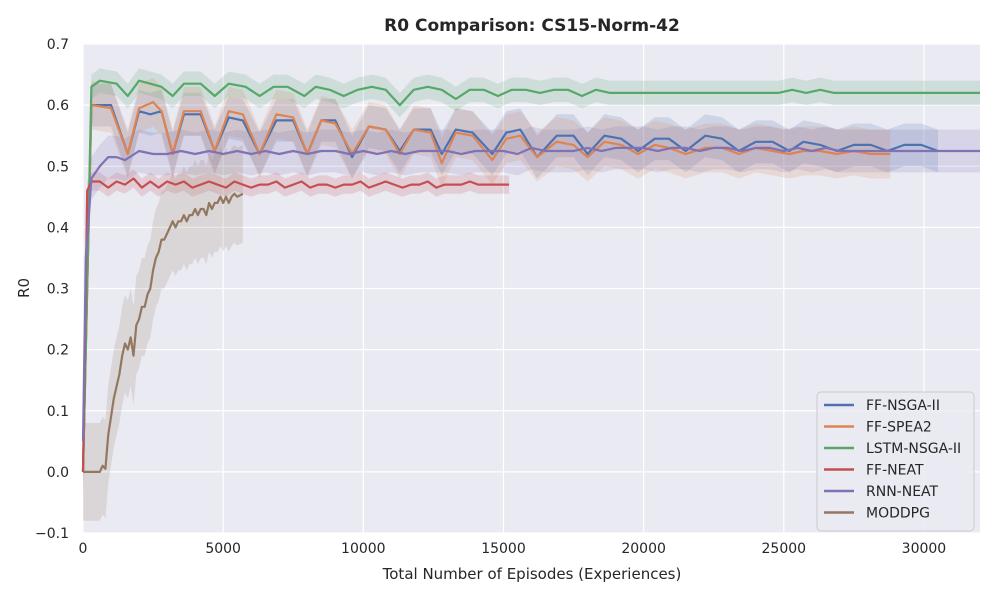  I want to click on legend-label-rnn-neat: RNN-NEAT, so click(902, 492).